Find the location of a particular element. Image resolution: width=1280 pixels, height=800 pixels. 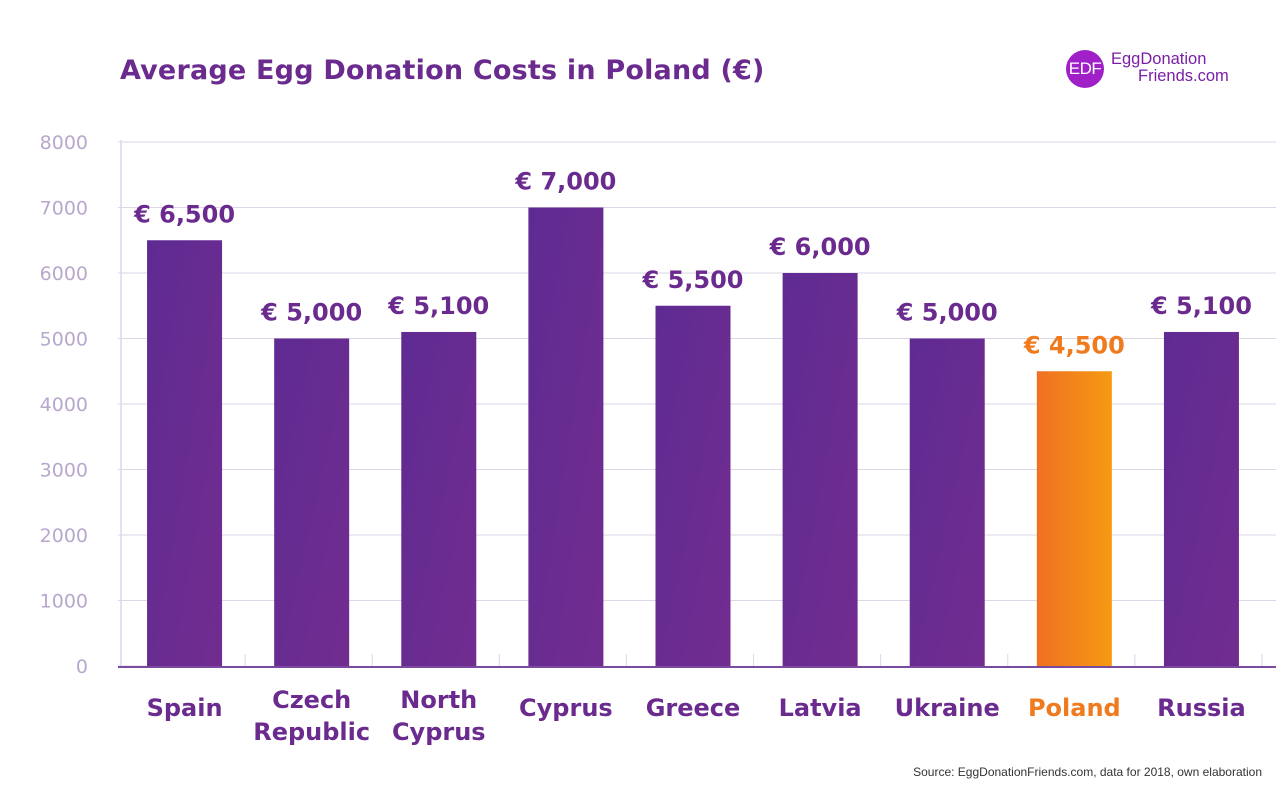

logo-wordmark: EggDonation Friends.com is located at coordinates (1170, 68).